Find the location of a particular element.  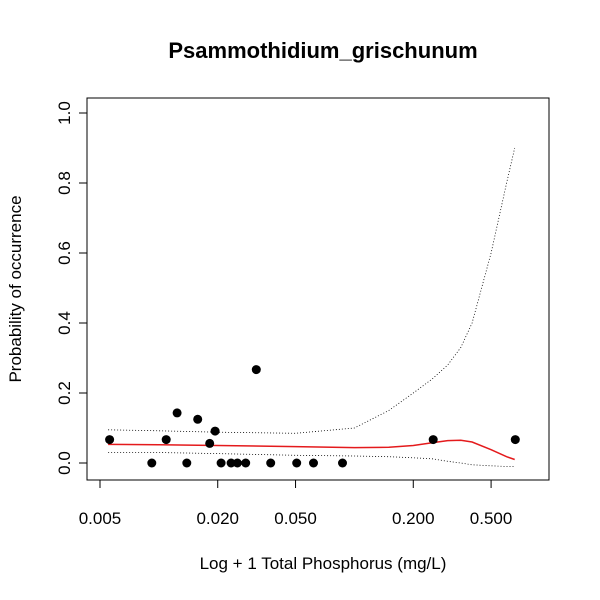

y-tick-label: 0.8 is located at coordinates (64, 183).